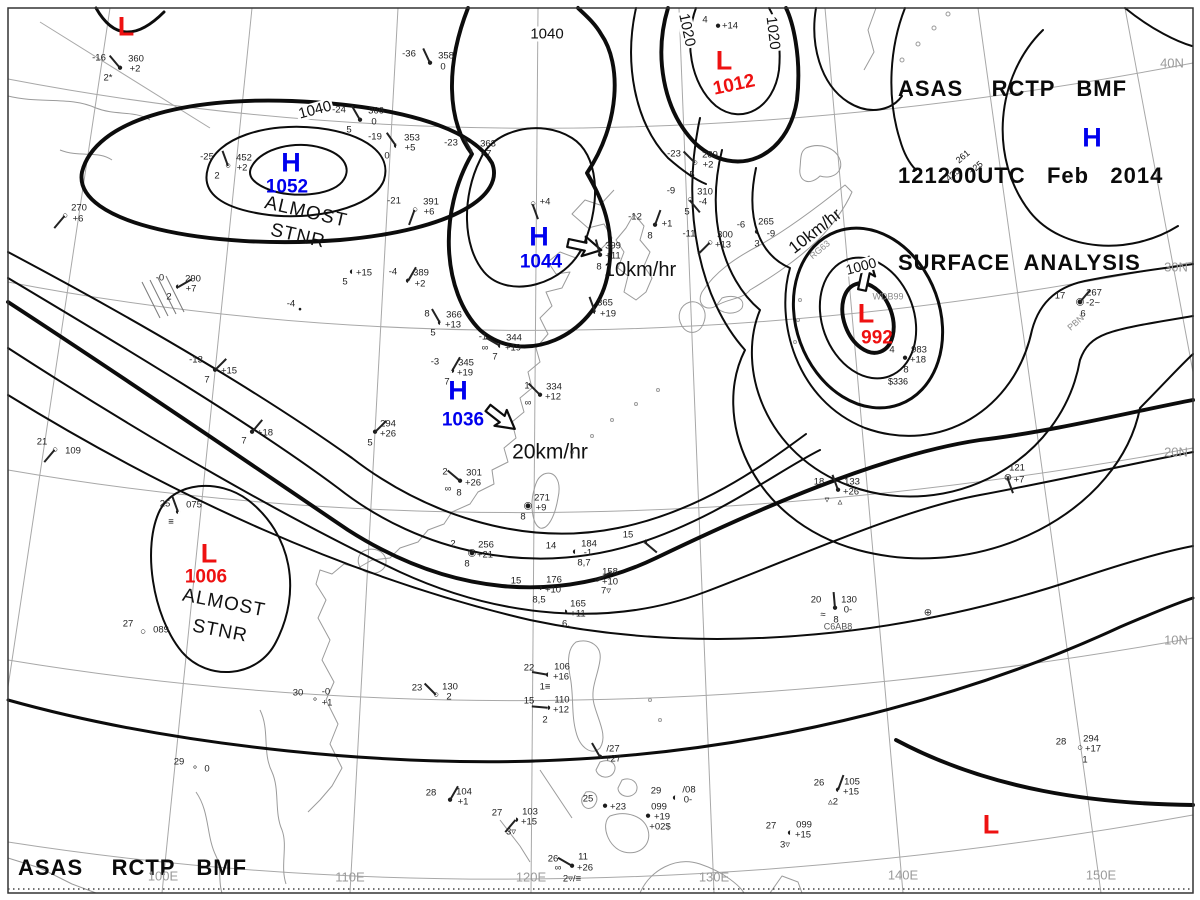 This screenshot has width=1200, height=900. I want to click on station-value: 300, so click(725, 235).